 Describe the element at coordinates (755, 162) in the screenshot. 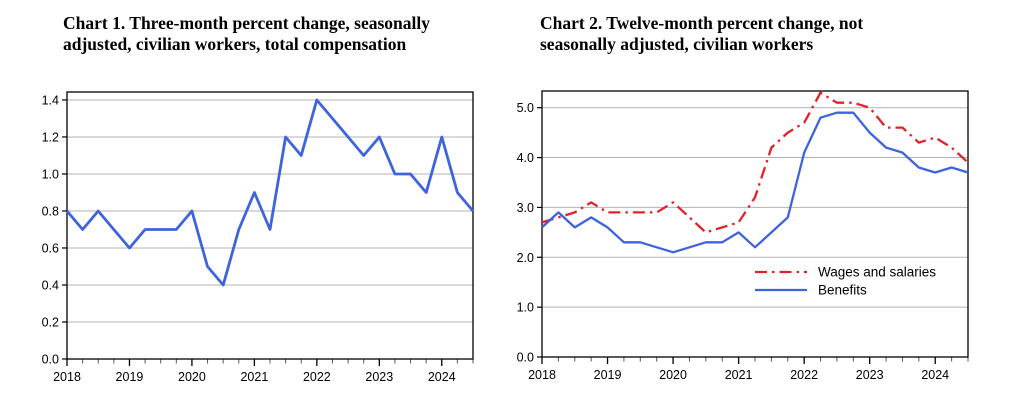

I see `series-wages-and-salaries-line` at that location.